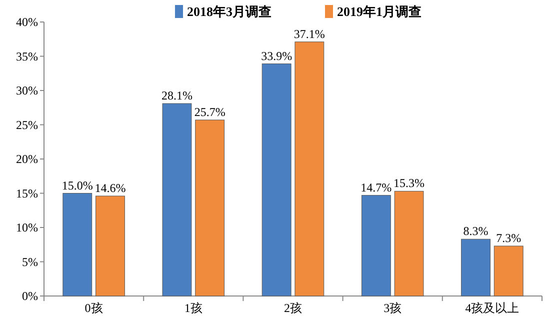  What do you see at coordinates (27, 91) in the screenshot?
I see `y-tick-label: 30%` at bounding box center [27, 91].